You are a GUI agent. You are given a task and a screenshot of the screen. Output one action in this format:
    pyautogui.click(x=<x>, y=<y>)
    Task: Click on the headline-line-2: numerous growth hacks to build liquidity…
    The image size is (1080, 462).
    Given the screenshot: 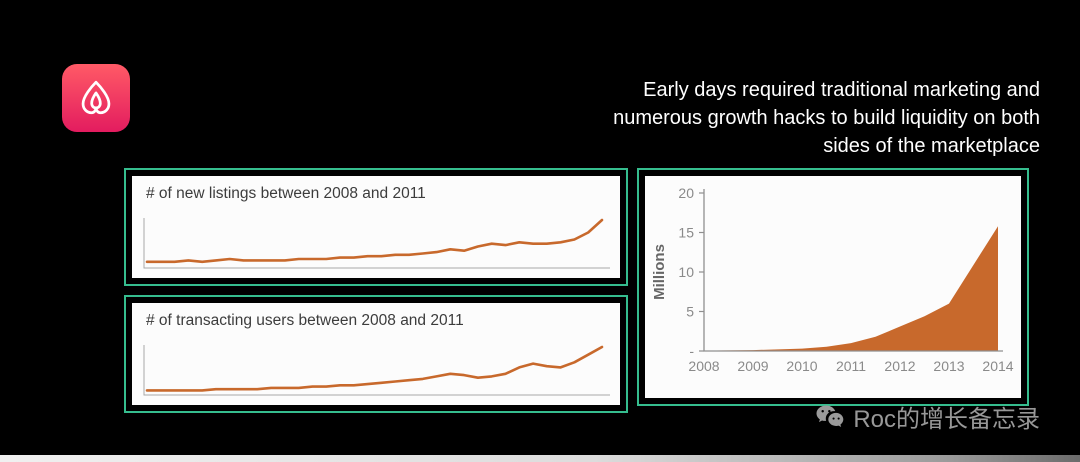 What is the action you would take?
    pyautogui.click(x=826, y=118)
    